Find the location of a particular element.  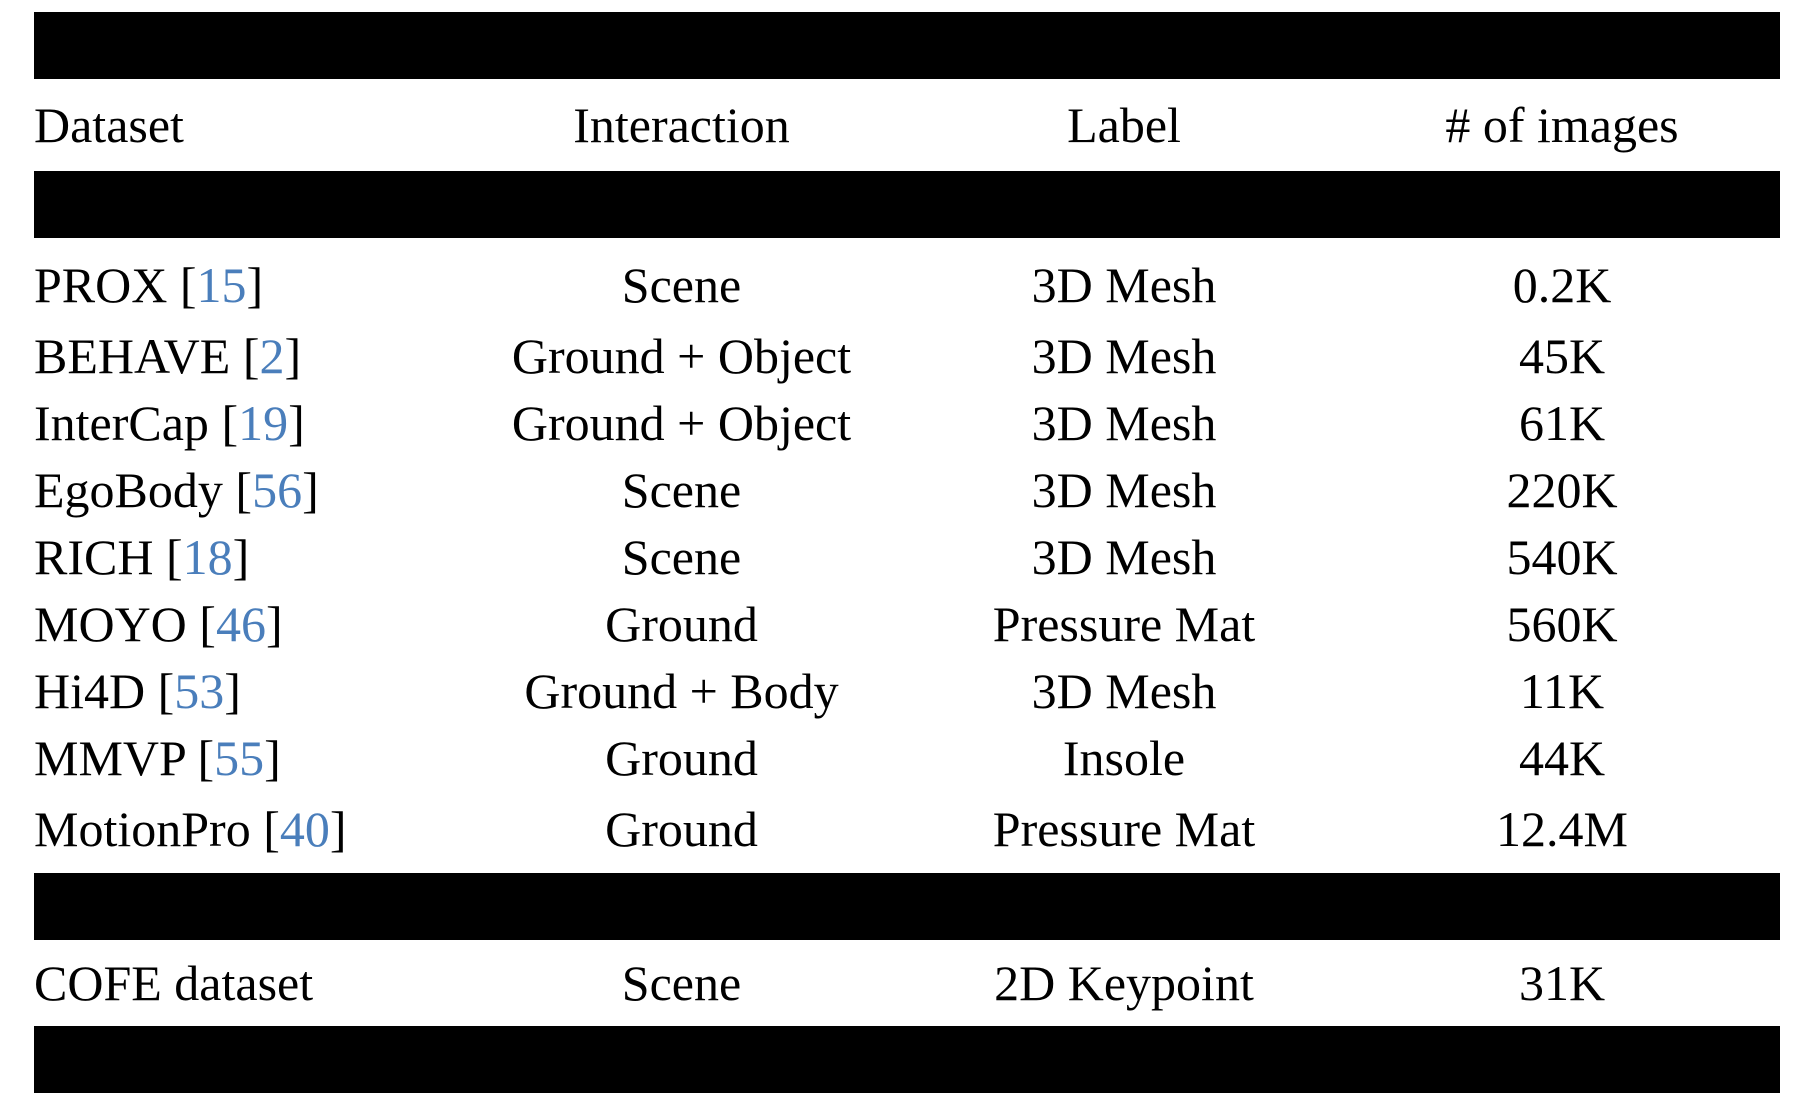

cell-count: 0.2K is located at coordinates (1562, 284).